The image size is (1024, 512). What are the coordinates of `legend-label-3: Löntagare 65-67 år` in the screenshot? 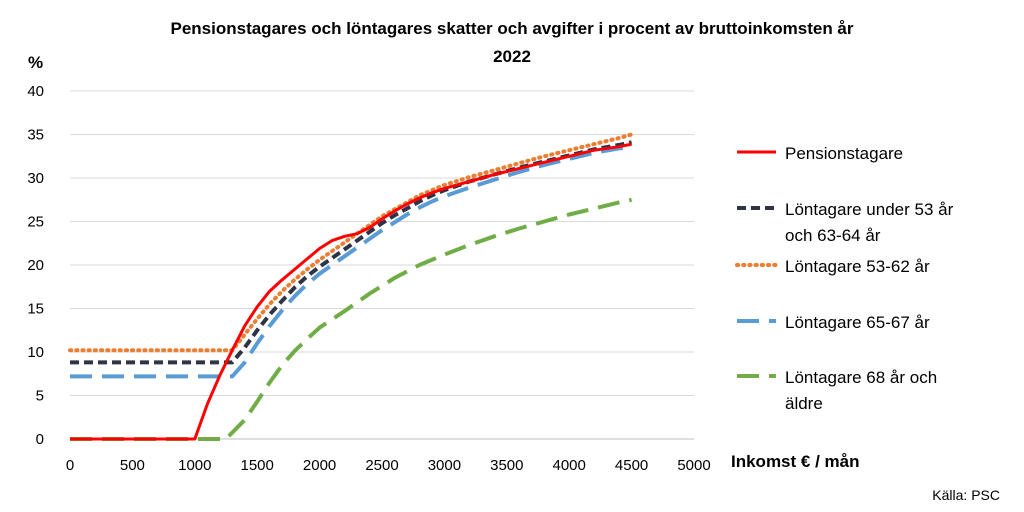 It's located at (857, 322).